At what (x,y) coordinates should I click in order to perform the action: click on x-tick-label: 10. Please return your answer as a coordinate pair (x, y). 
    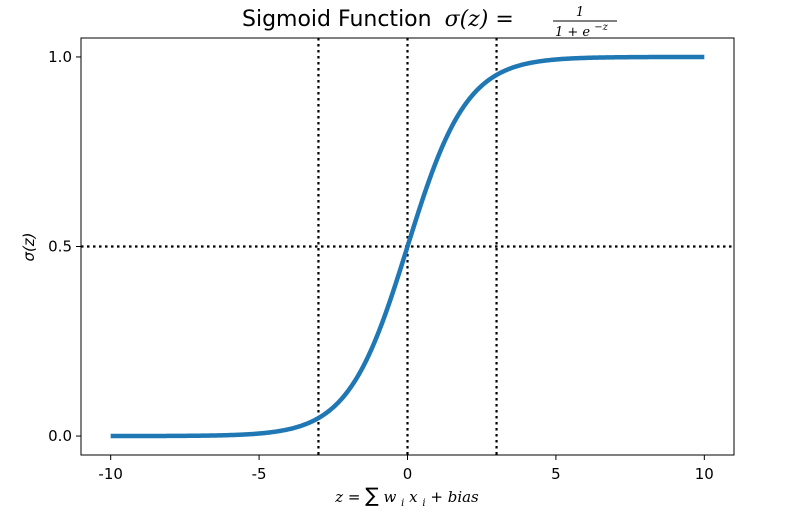
    Looking at the image, I should click on (704, 474).